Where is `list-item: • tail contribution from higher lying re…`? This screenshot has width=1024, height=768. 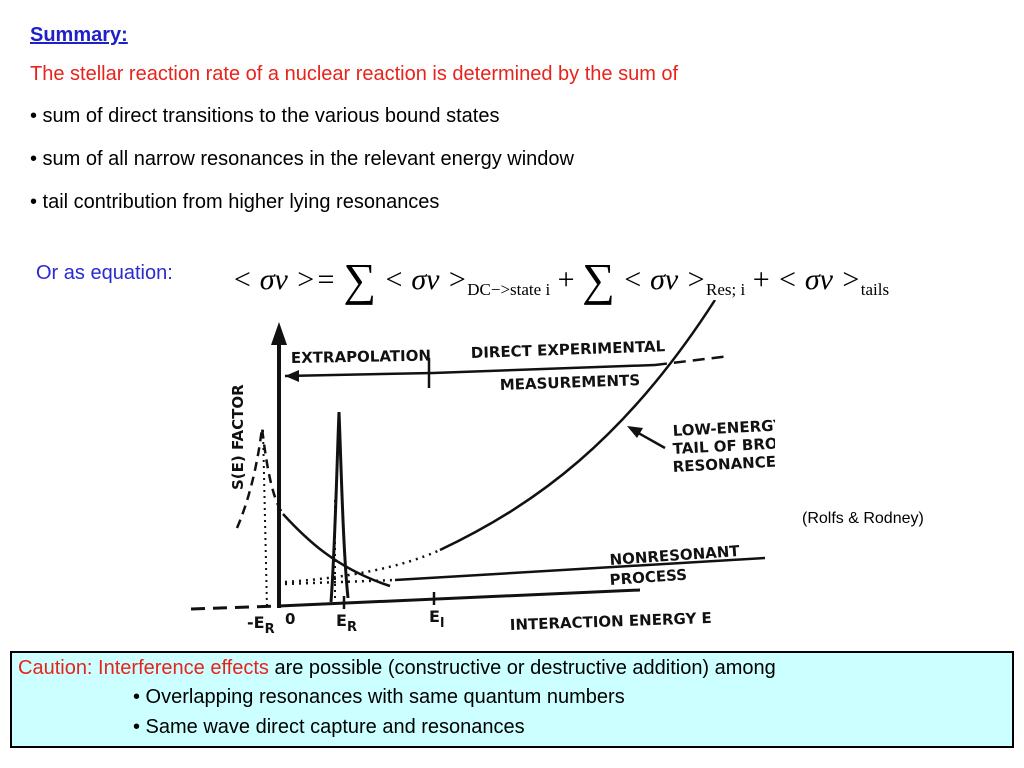
list-item: • tail contribution from higher lying re… is located at coordinates (235, 202).